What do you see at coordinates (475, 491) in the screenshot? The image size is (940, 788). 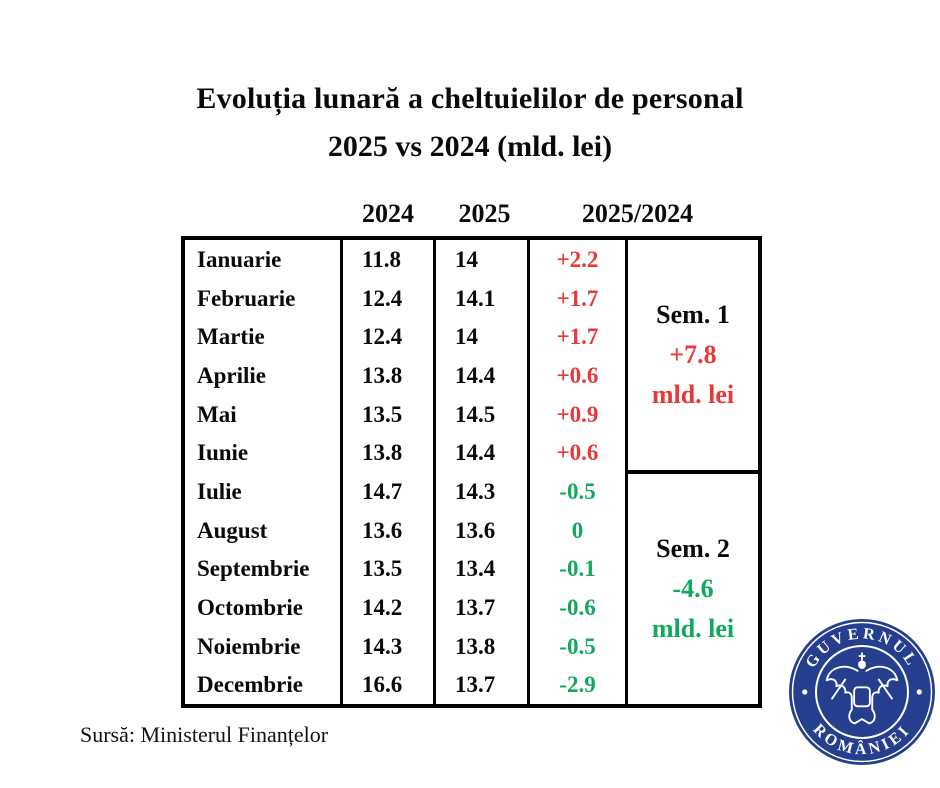 I see `value-2025: 14.3` at bounding box center [475, 491].